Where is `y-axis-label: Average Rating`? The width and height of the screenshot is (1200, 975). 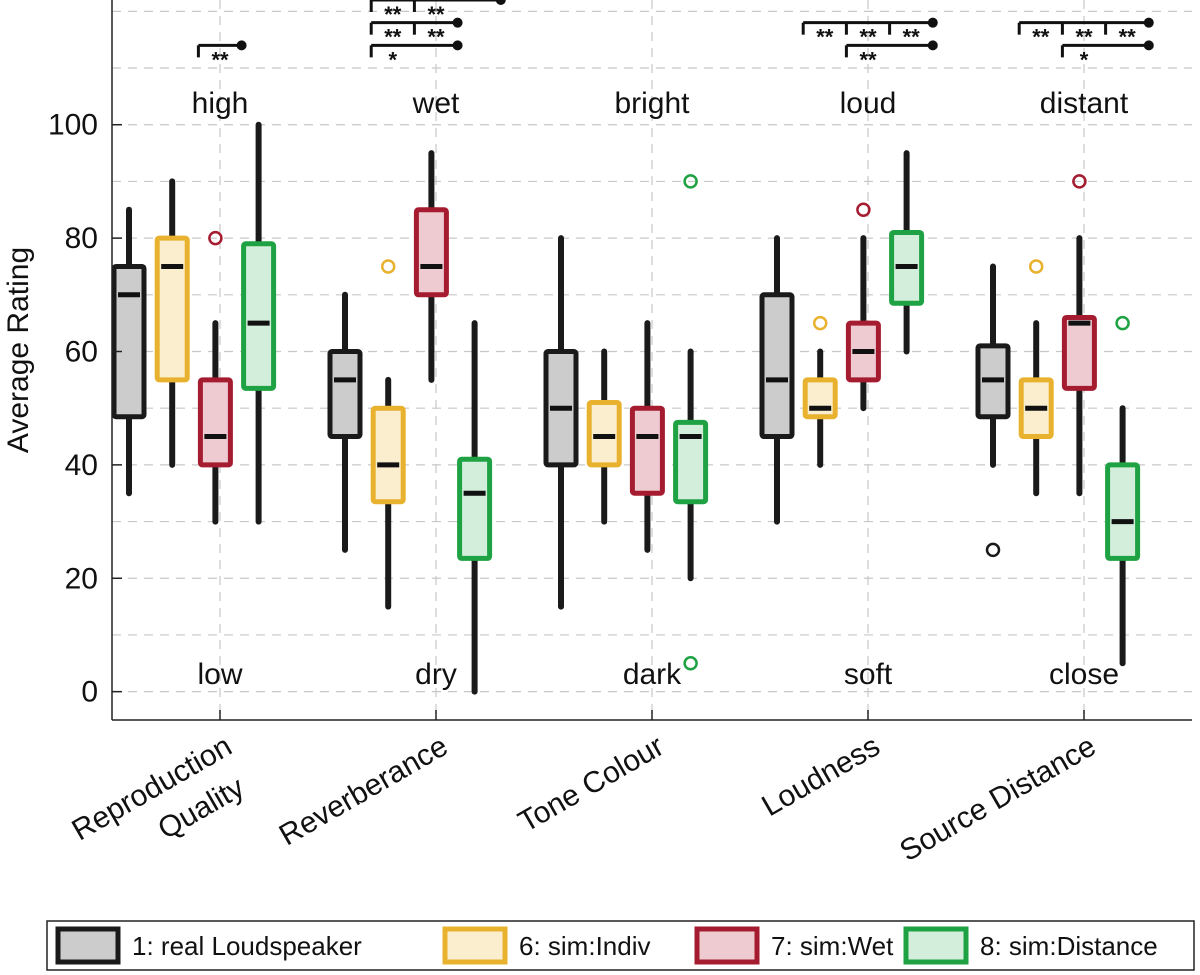
y-axis-label: Average Rating is located at coordinates (18, 350).